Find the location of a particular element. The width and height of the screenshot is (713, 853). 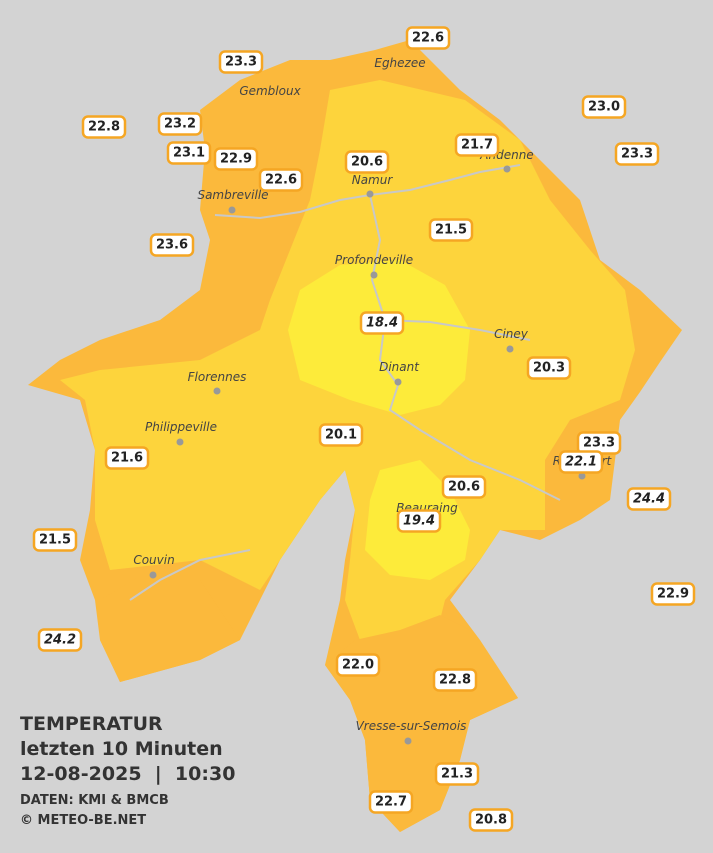

station-value: 22.1 is located at coordinates (581, 462).